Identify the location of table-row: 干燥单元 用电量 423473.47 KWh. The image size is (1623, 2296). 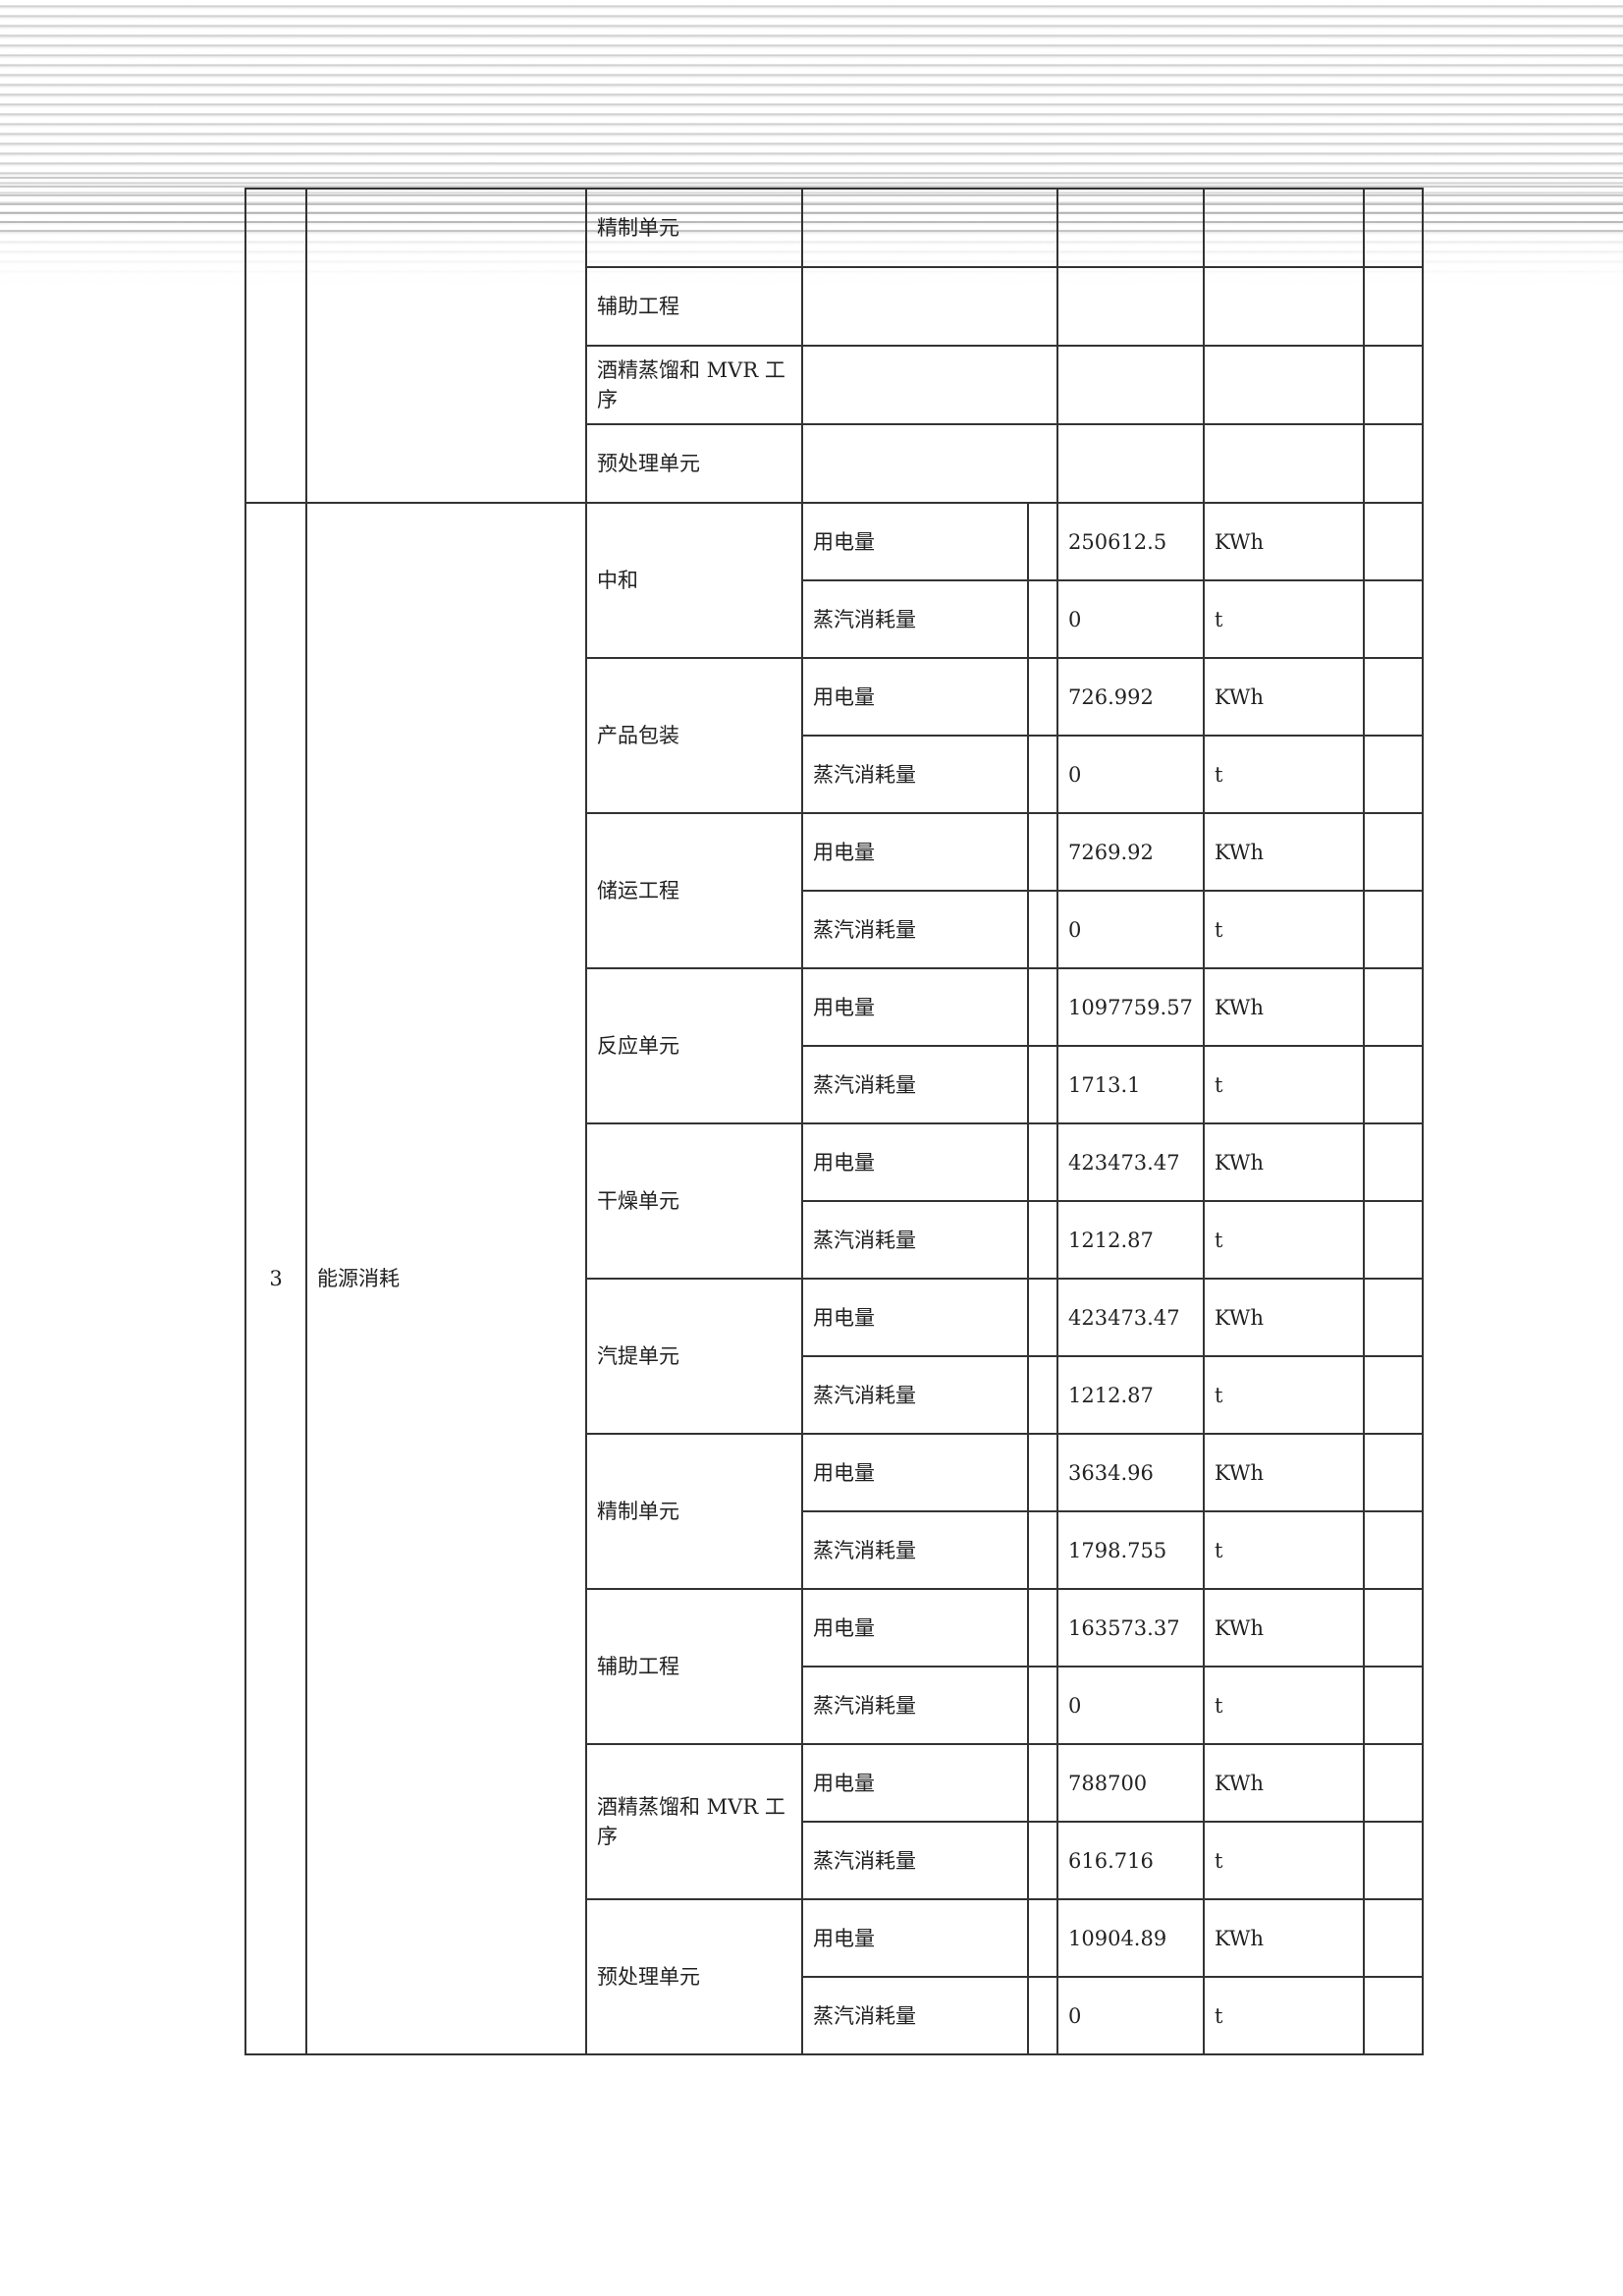
(834, 1201).